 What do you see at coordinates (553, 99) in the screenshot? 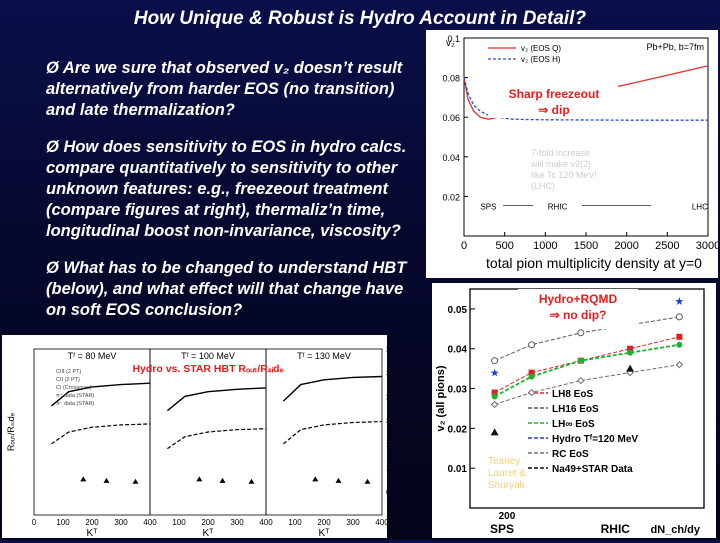
I see `annotation-bg` at bounding box center [553, 99].